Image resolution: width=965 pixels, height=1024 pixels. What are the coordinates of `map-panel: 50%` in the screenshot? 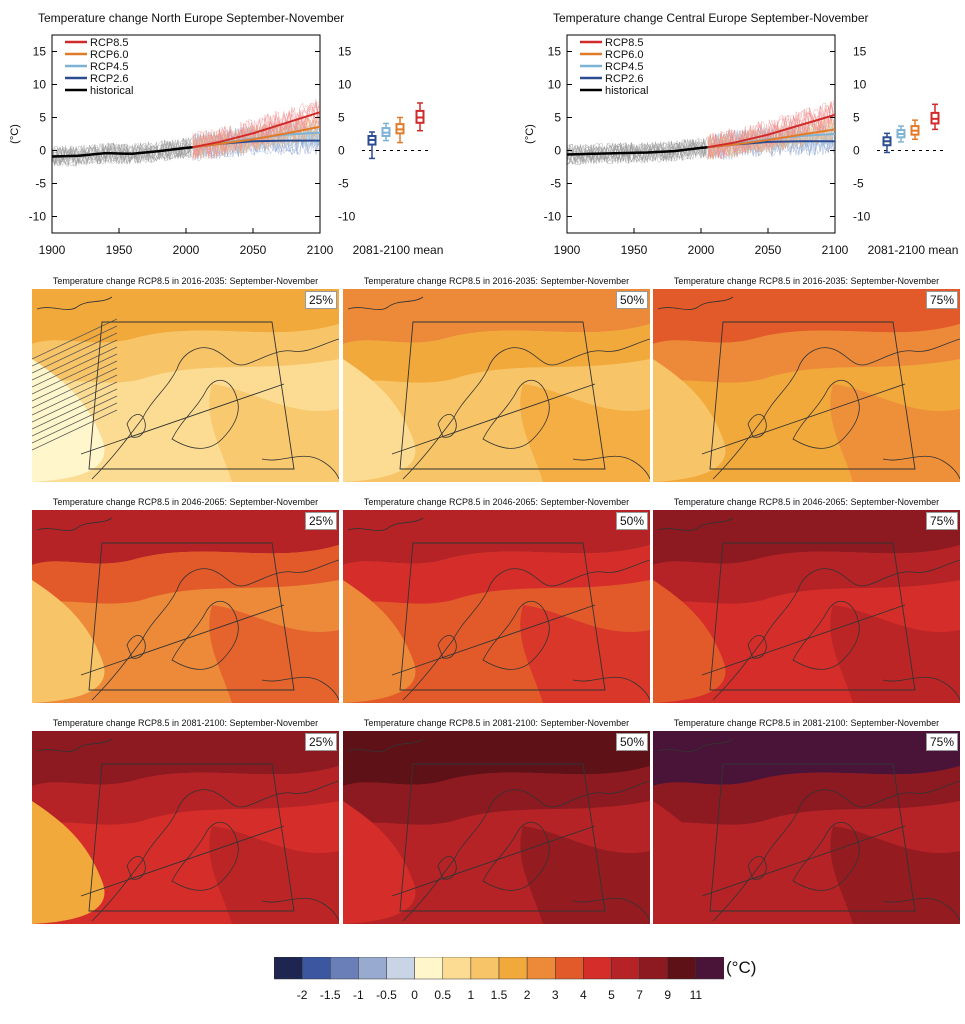 It's located at (496, 385).